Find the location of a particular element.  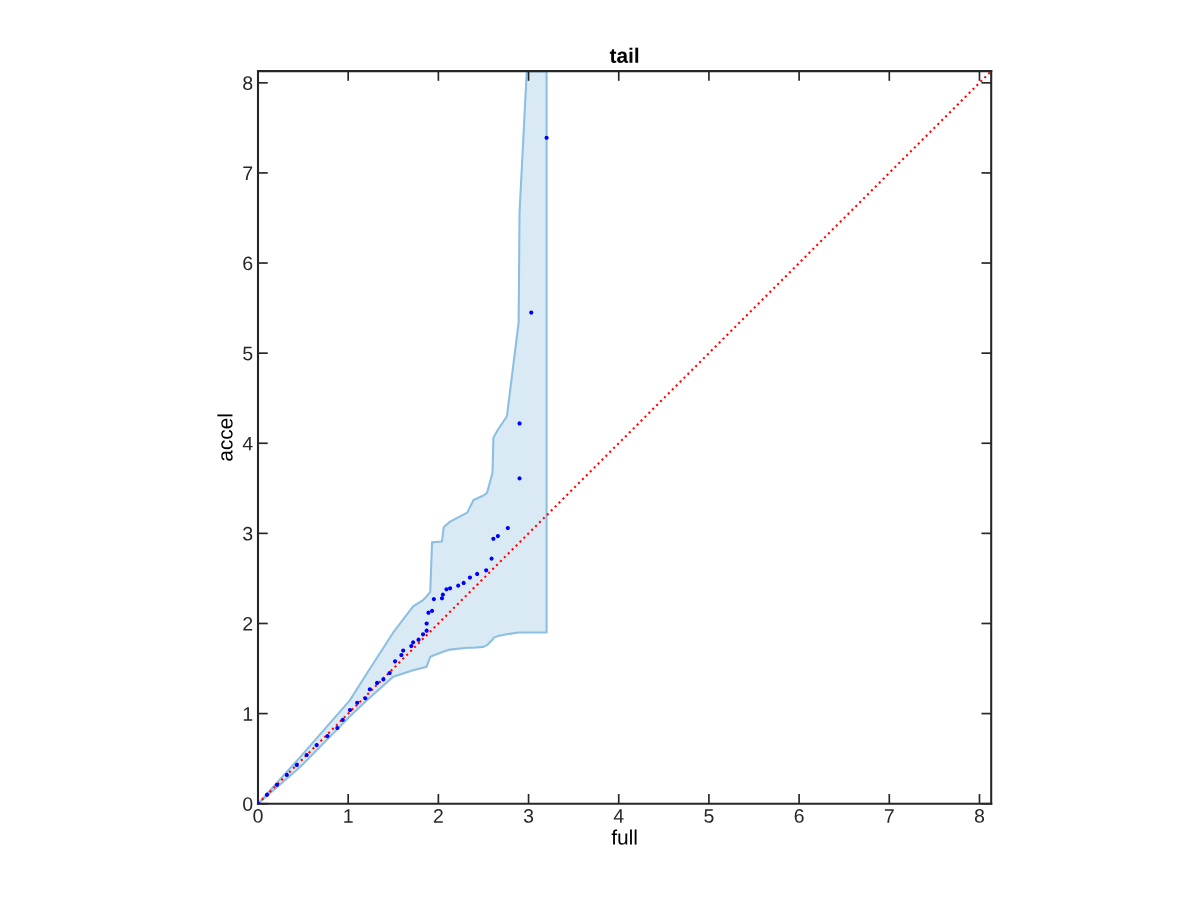

x-tick-label: 6 is located at coordinates (799, 816).